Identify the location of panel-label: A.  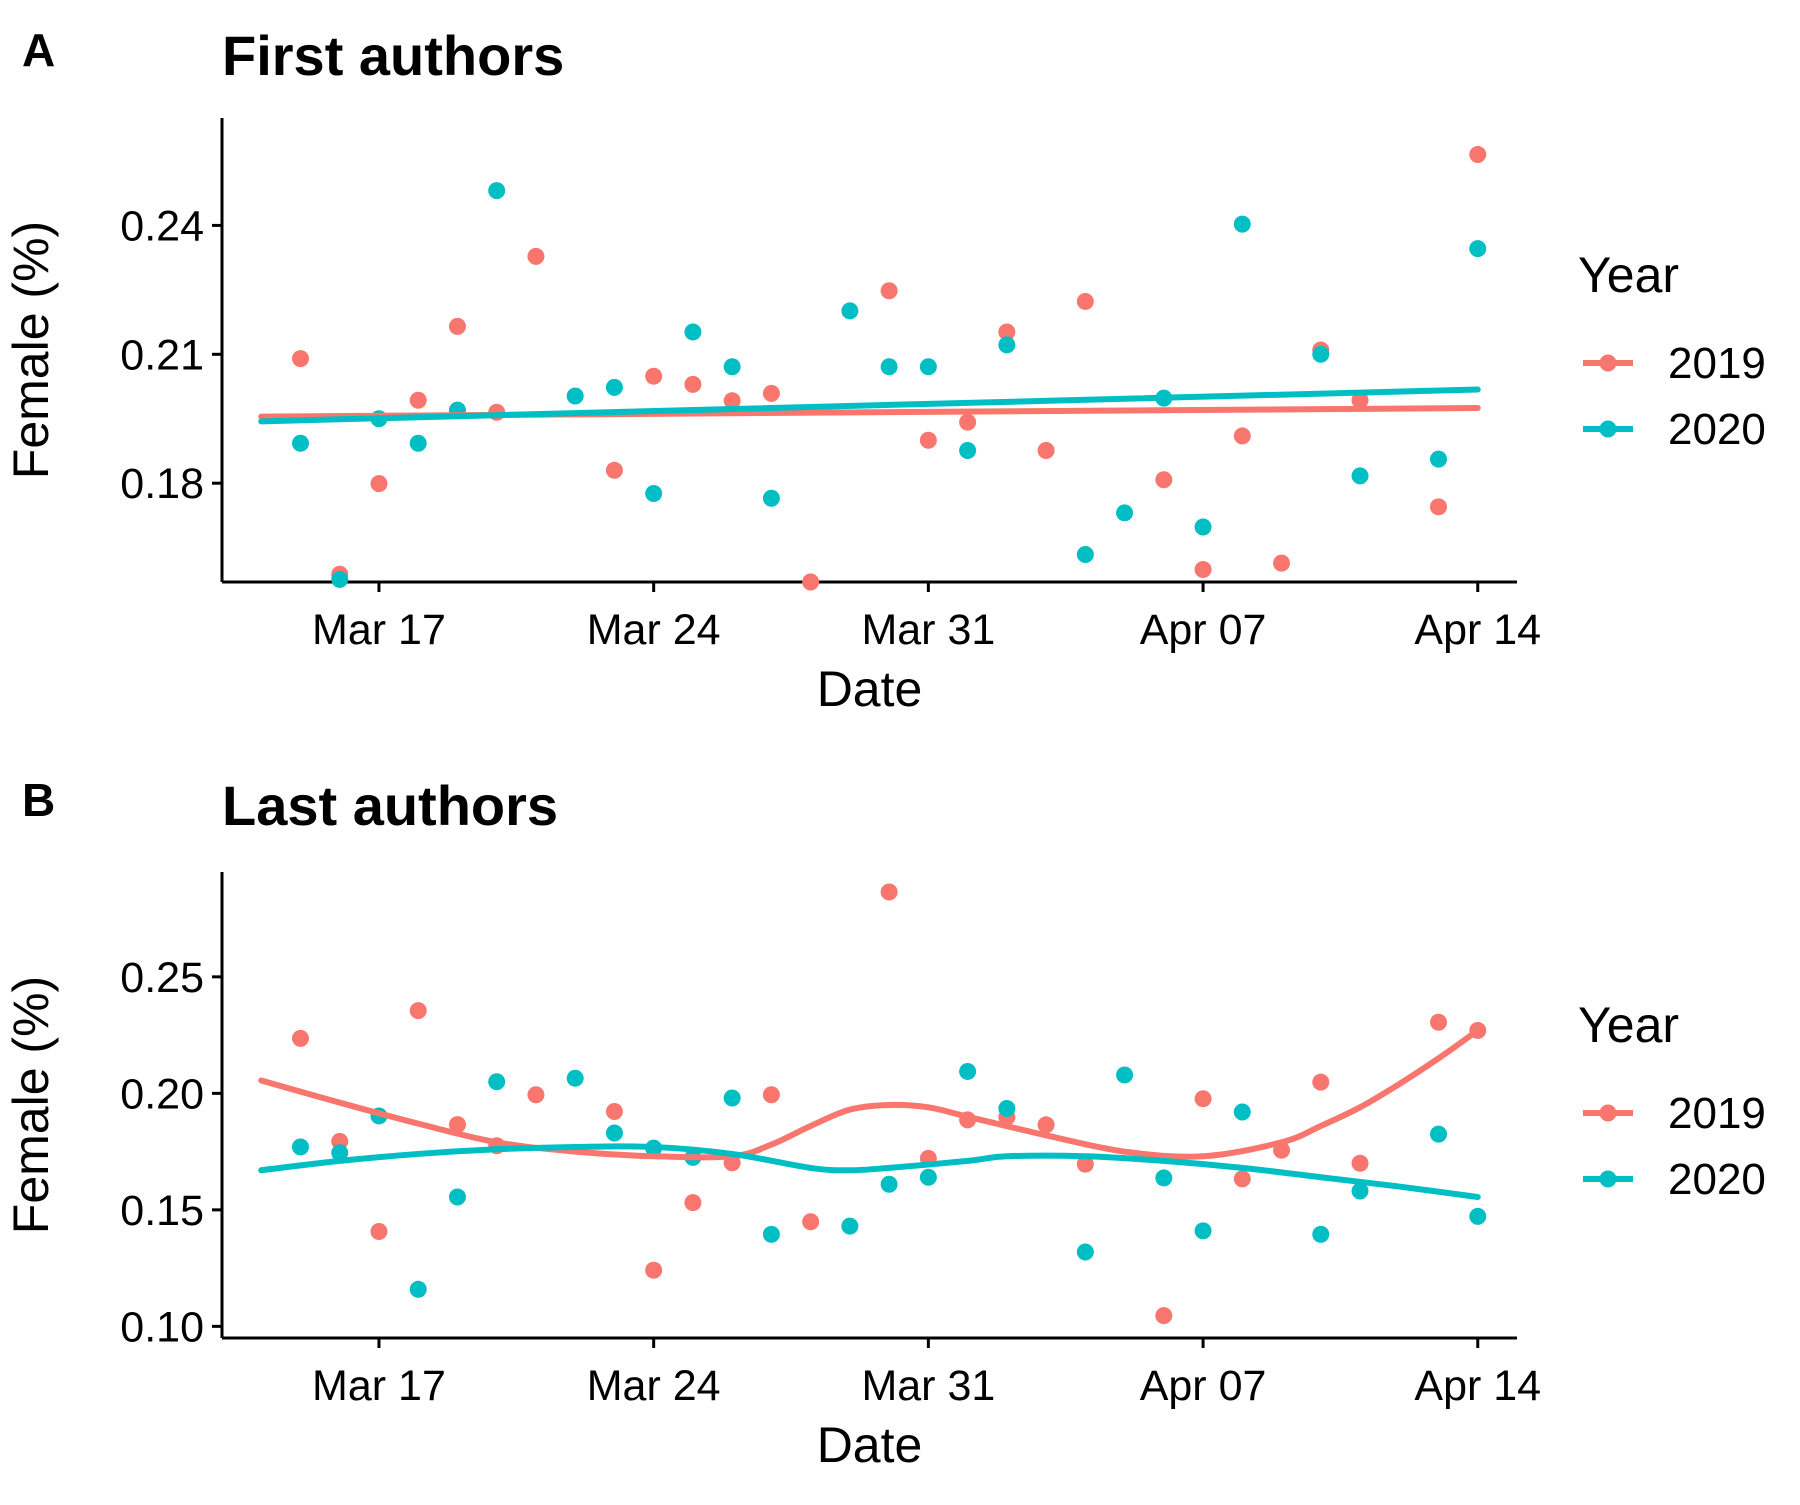
(38, 50).